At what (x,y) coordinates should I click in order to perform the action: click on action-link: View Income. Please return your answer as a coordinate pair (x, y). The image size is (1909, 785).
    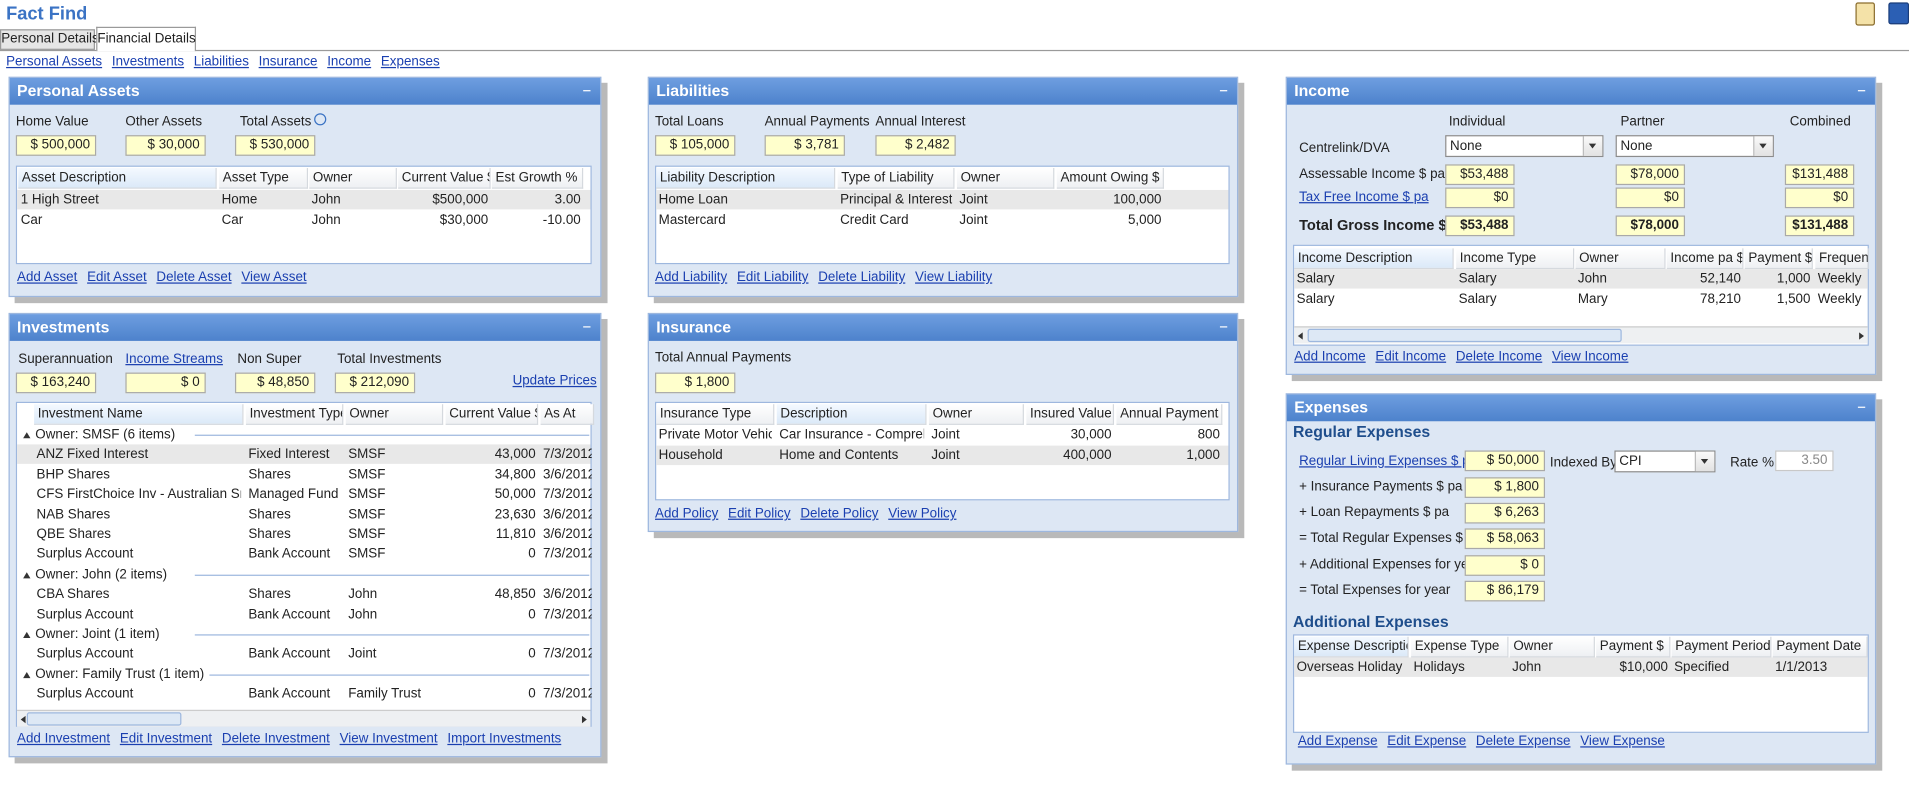
    Looking at the image, I should click on (1590, 357).